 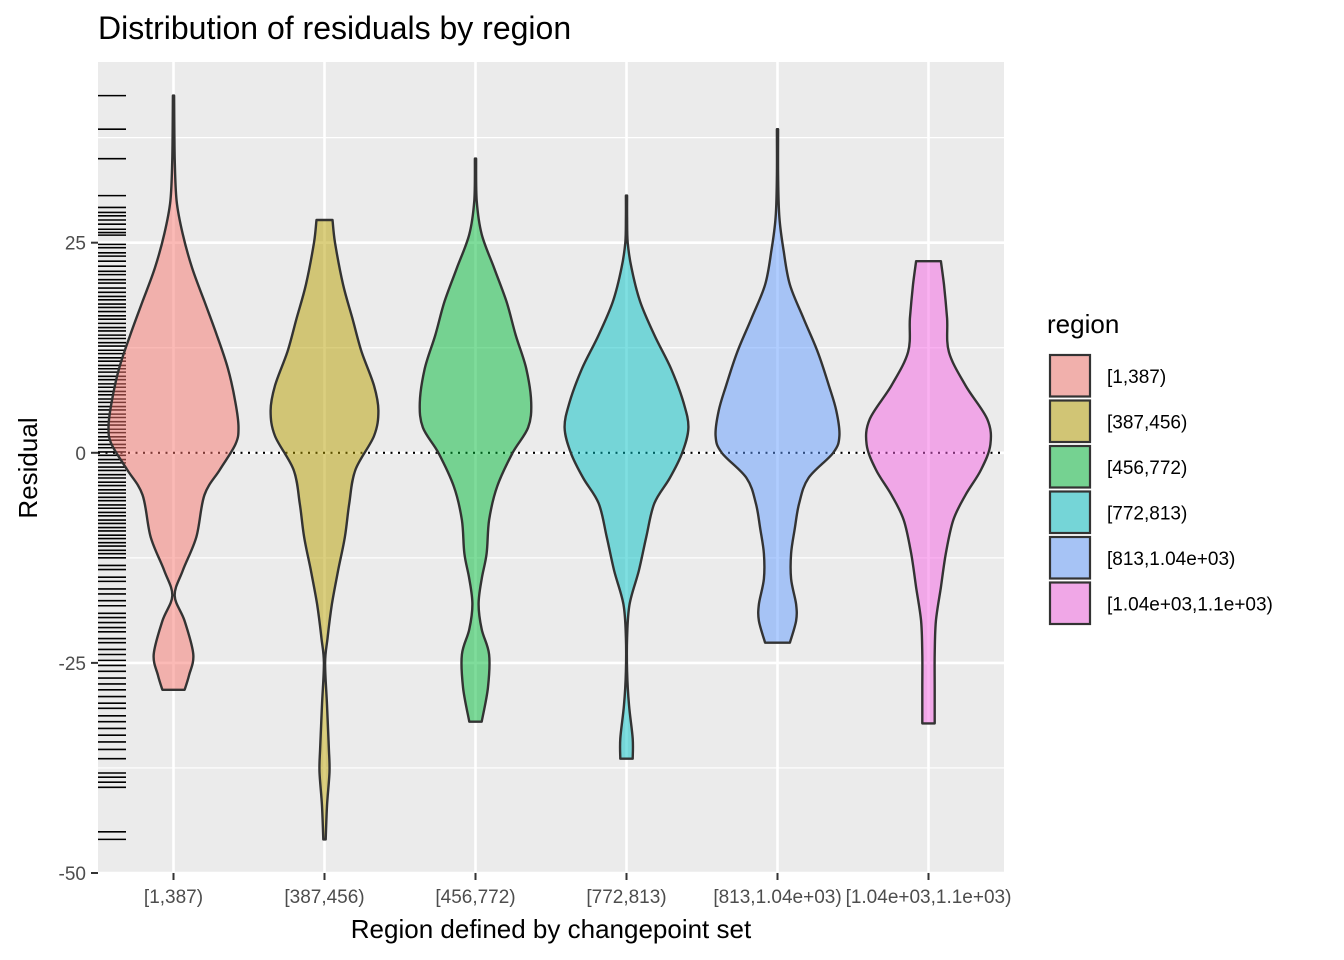 What do you see at coordinates (80, 454) in the screenshot?
I see `y-tick-label: 0` at bounding box center [80, 454].